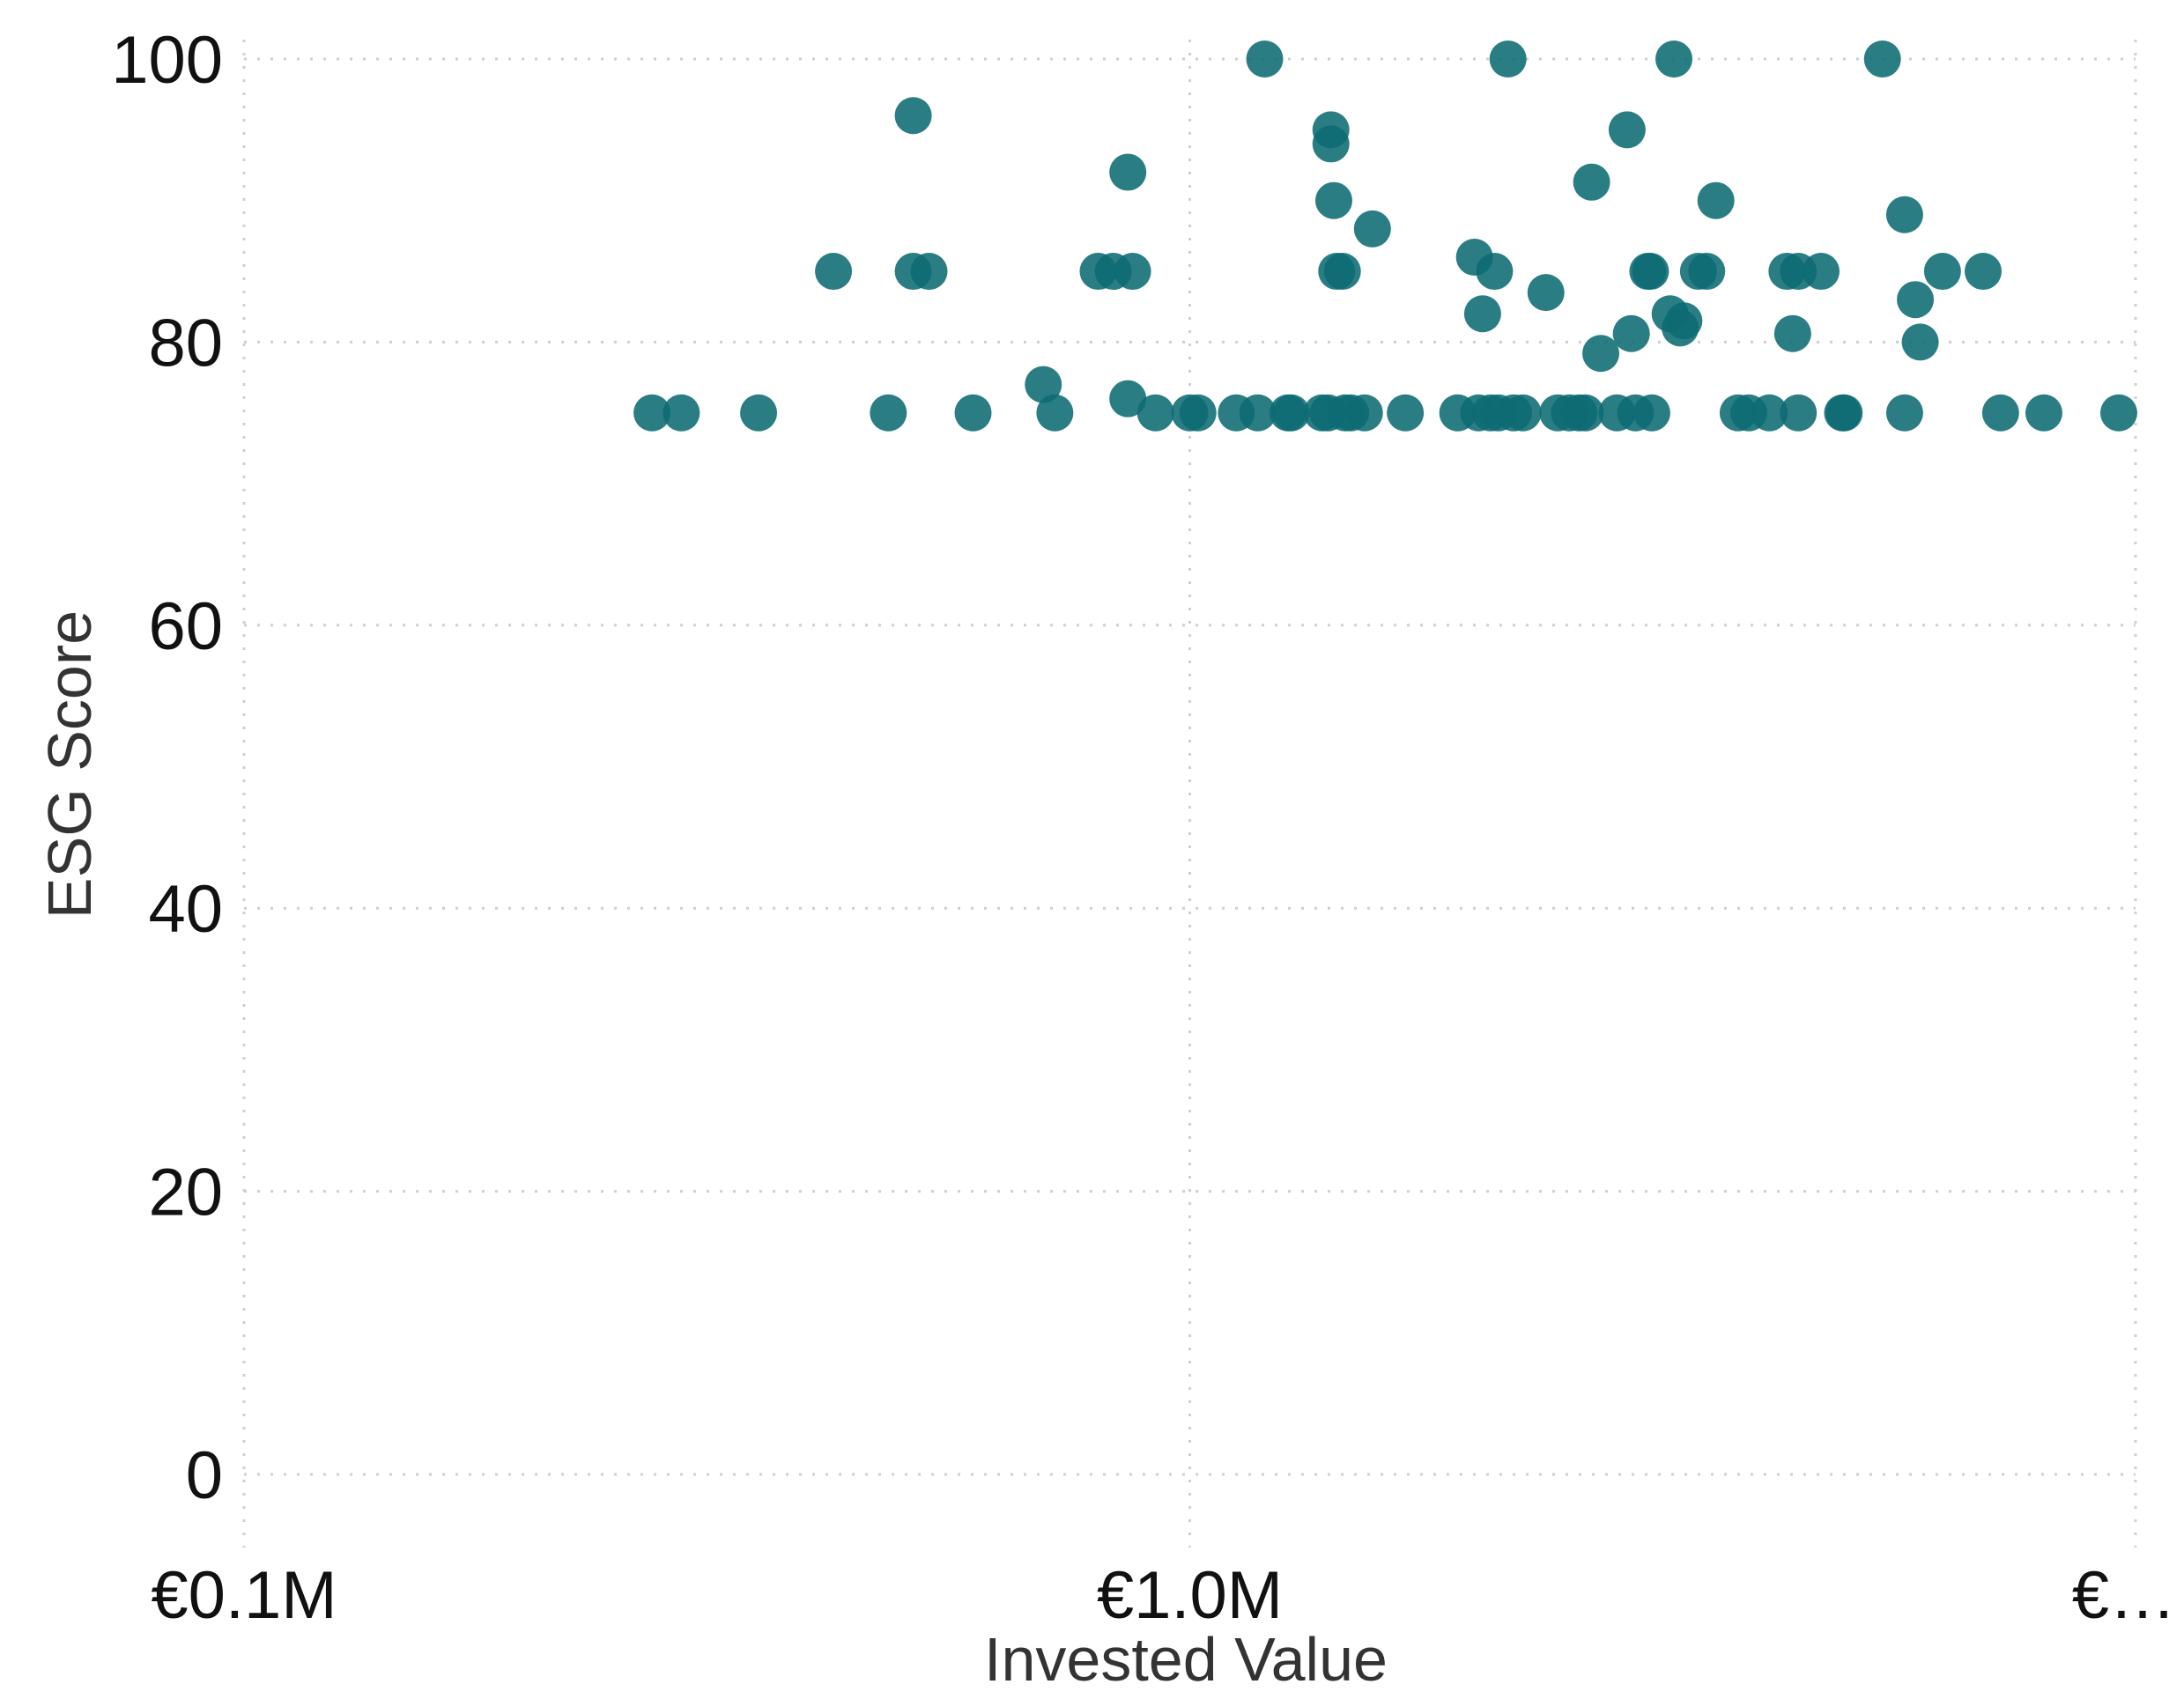  I want to click on y-tick-label: 80, so click(185, 343).